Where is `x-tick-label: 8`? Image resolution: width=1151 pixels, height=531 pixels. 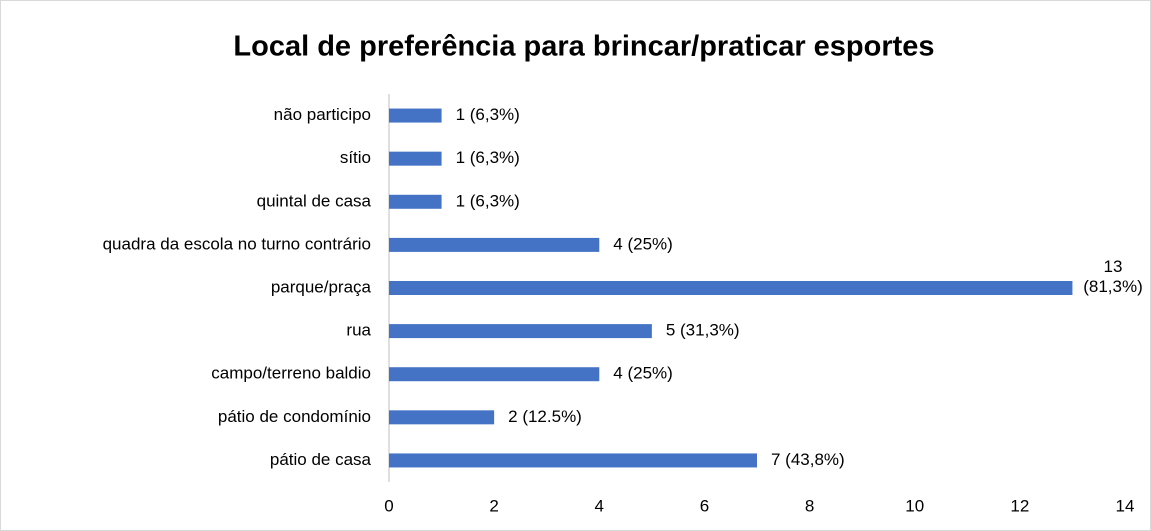 x-tick-label: 8 is located at coordinates (809, 505).